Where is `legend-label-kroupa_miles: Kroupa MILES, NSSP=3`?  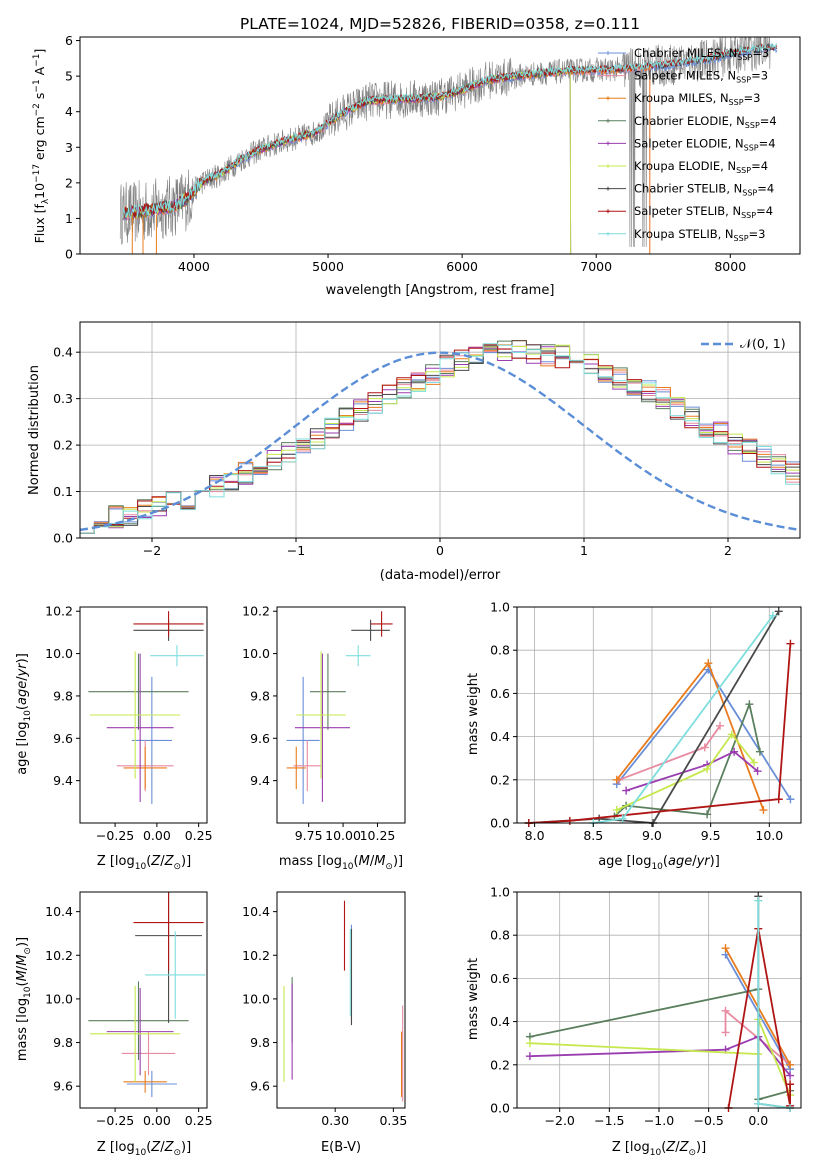 legend-label-kroupa_miles: Kroupa MILES, NSSP=3 is located at coordinates (697, 99).